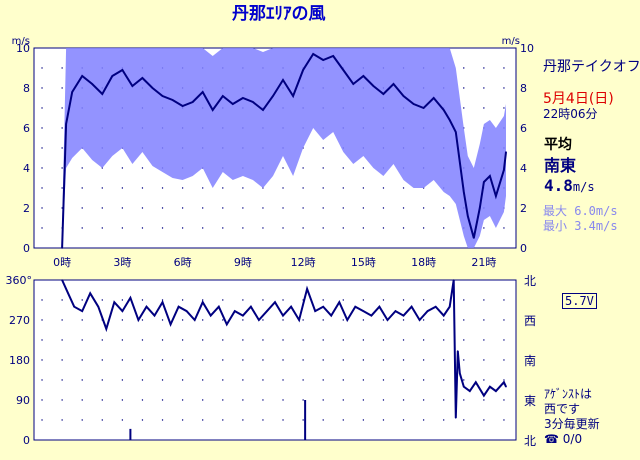 The image size is (640, 460). Describe the element at coordinates (19, 280) in the screenshot. I see `direction-unit-left: 360°` at that location.